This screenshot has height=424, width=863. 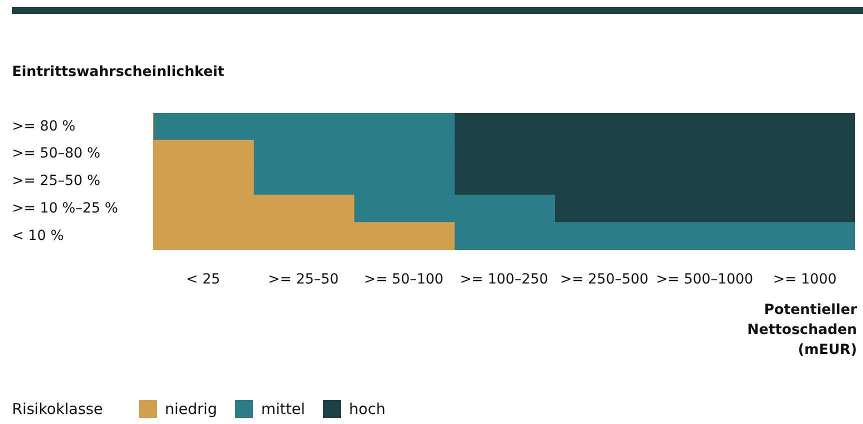 What do you see at coordinates (604, 280) in the screenshot?
I see `text: >= 250–500` at bounding box center [604, 280].